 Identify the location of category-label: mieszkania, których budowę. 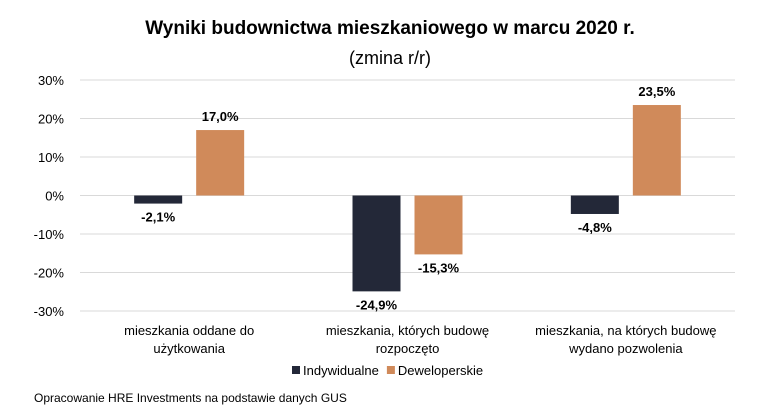
(407, 330).